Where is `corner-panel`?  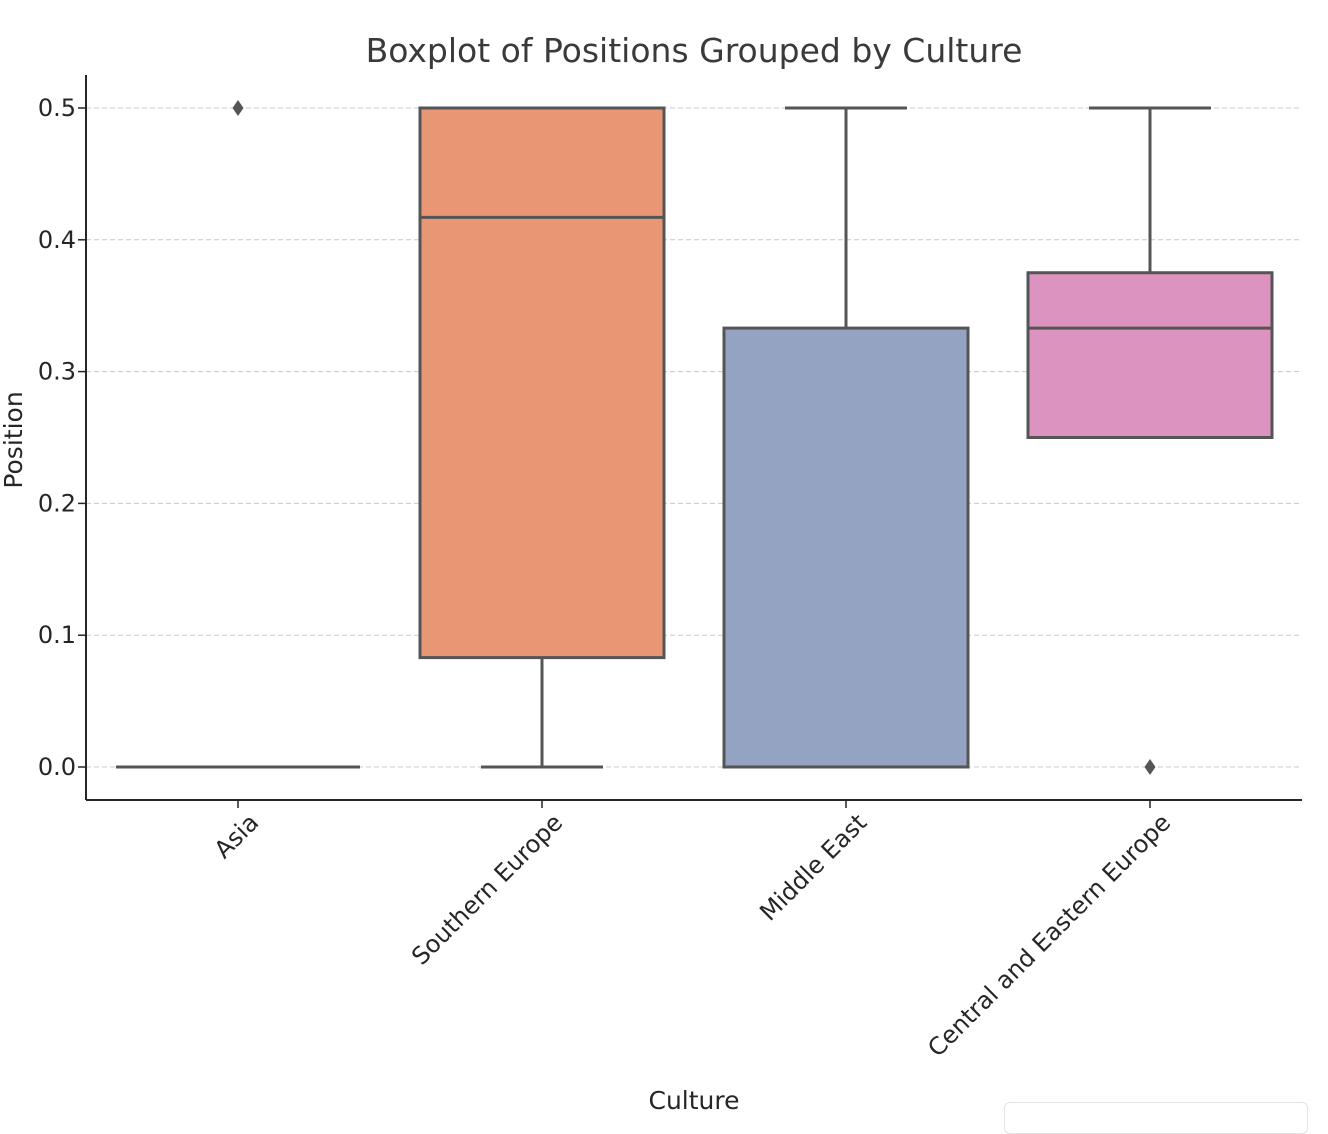 corner-panel is located at coordinates (1156, 1118).